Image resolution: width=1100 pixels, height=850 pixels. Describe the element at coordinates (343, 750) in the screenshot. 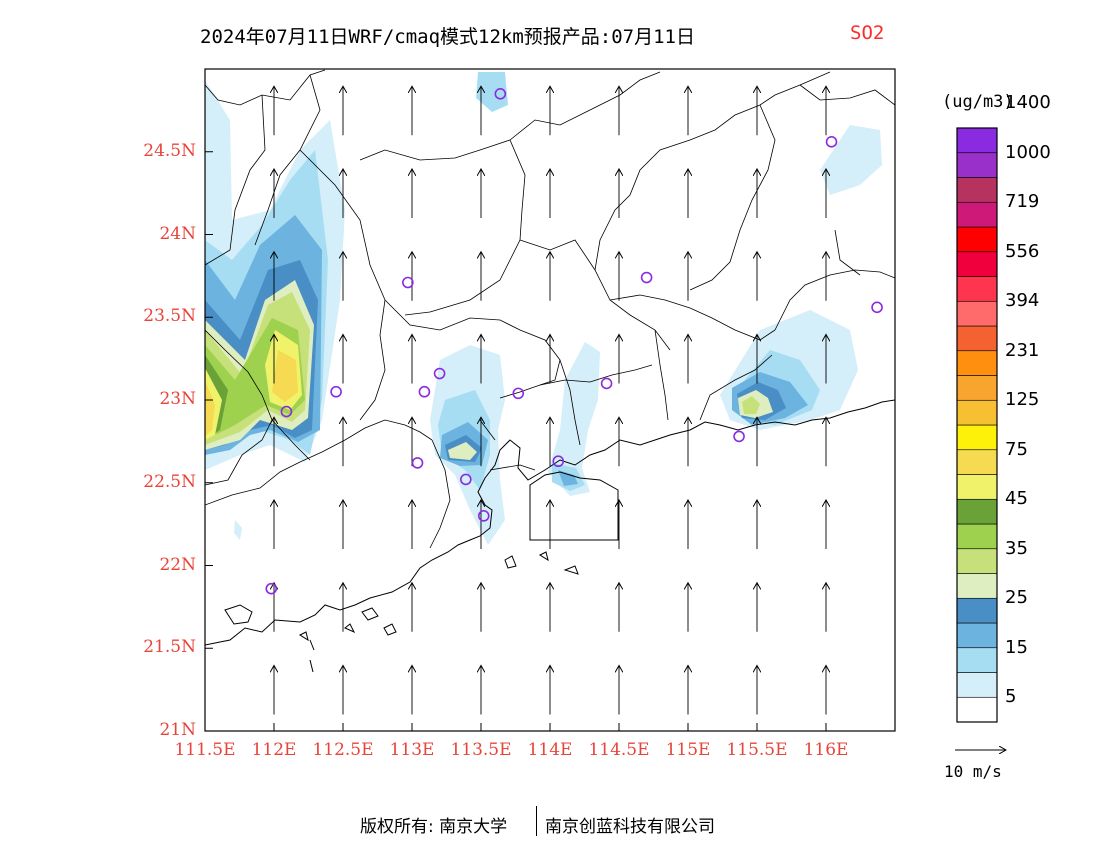

I see `lon-label: 112.5E` at that location.